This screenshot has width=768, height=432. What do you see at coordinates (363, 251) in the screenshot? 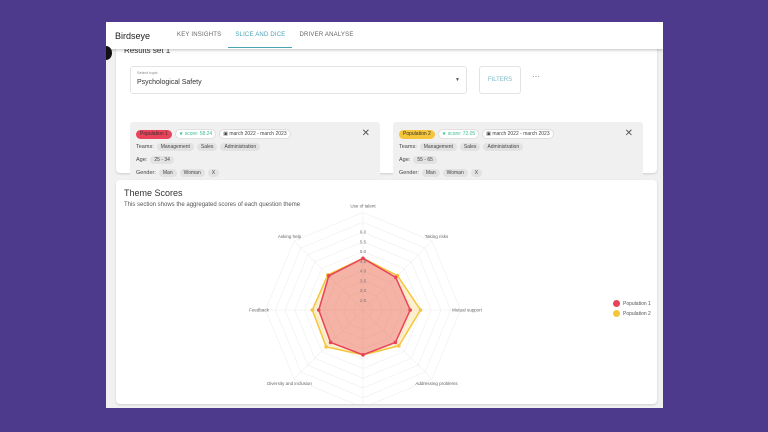
I see `tick-label: 5.0` at bounding box center [363, 251].